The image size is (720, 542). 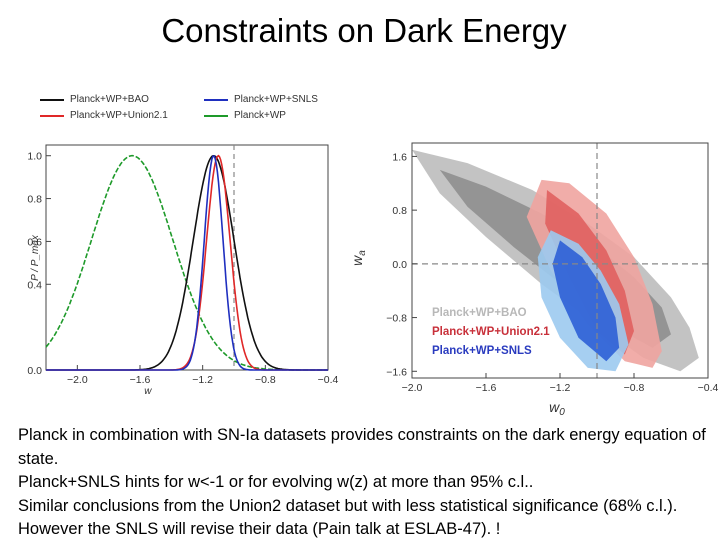 I want to click on legend-item: Planck+WP, so click(x=245, y=115).